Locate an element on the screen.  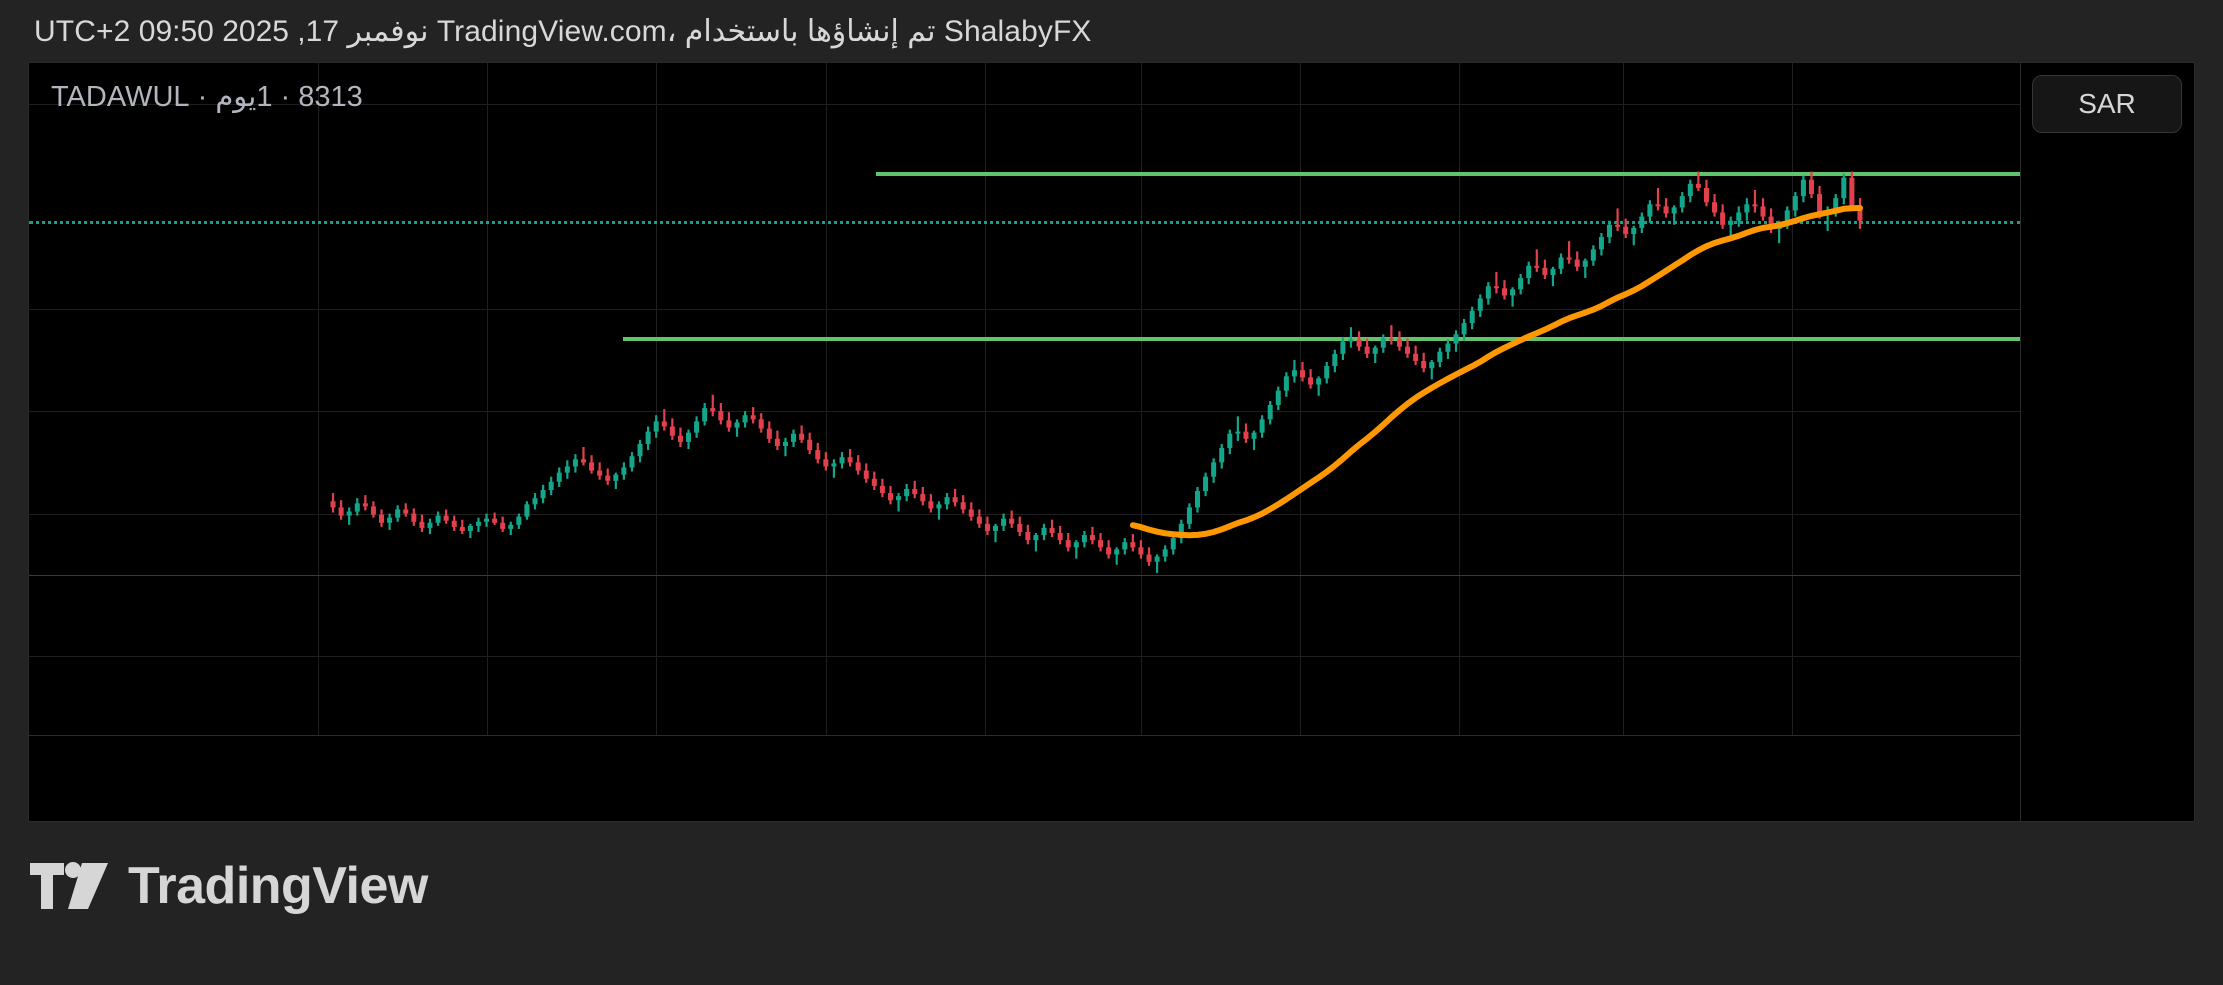
tradingview-logo-mark is located at coordinates (69, 885).